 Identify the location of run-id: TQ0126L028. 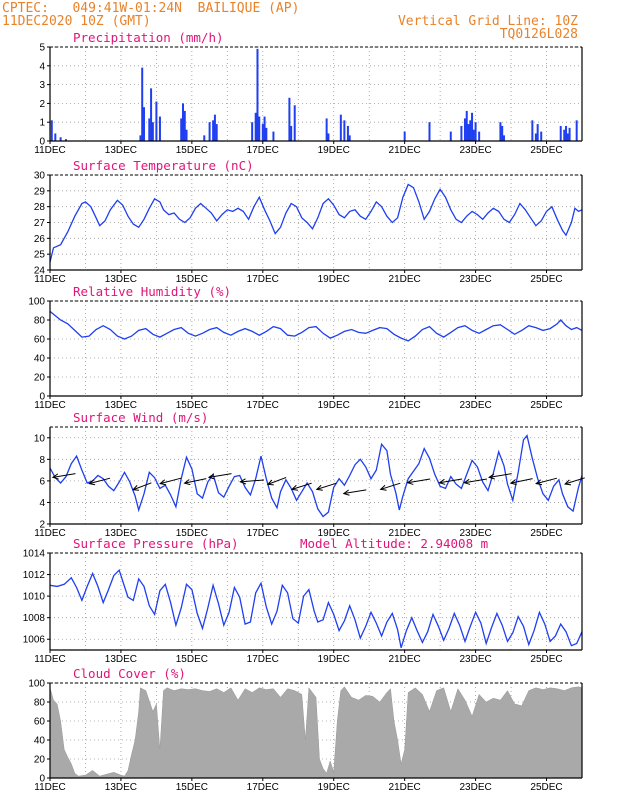
(539, 34).